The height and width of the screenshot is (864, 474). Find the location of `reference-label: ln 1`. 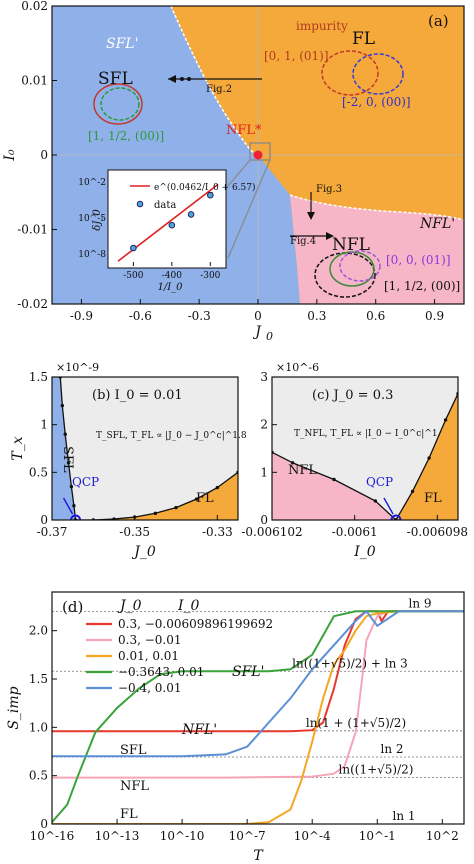

reference-label: ln 1 is located at coordinates (403, 816).